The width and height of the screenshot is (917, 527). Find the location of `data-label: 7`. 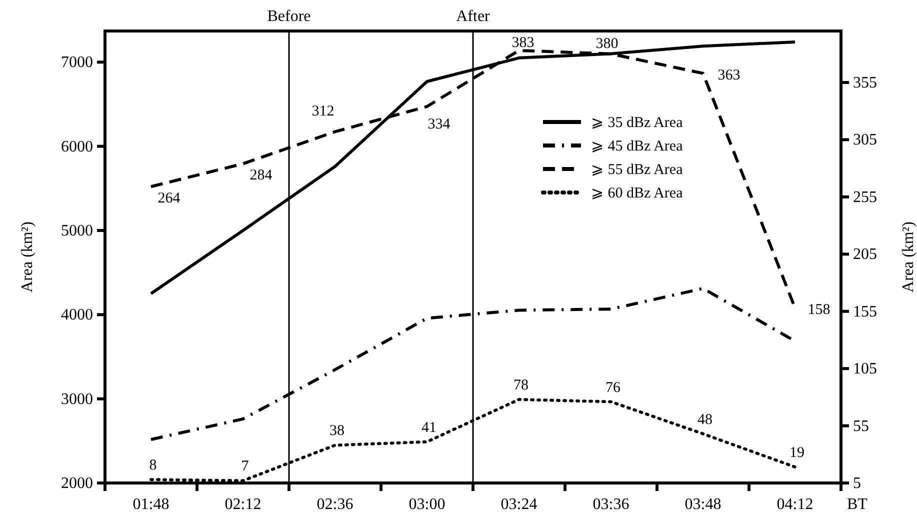

data-label: 7 is located at coordinates (245, 466).